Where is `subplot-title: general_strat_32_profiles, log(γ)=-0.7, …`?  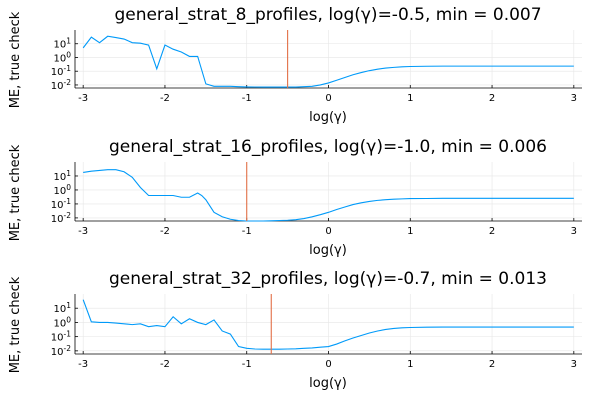
subplot-title: general_strat_32_profiles, log(γ)=-0.7, … is located at coordinates (328, 279).